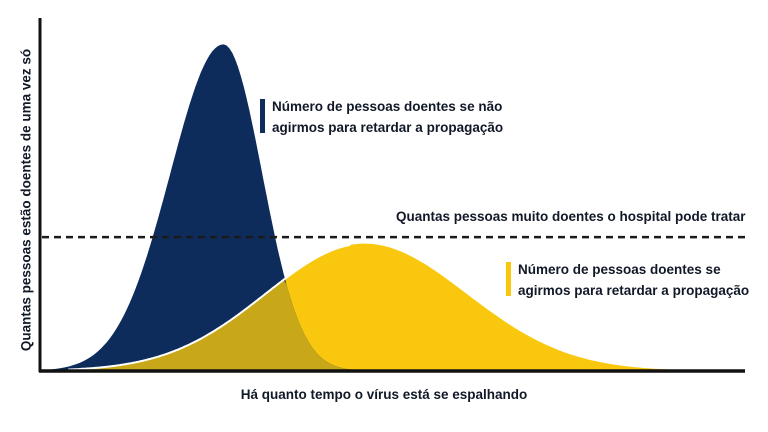 The width and height of the screenshot is (768, 432). Describe the element at coordinates (209, 307) in the screenshot. I see `series-with-action-outline` at that location.